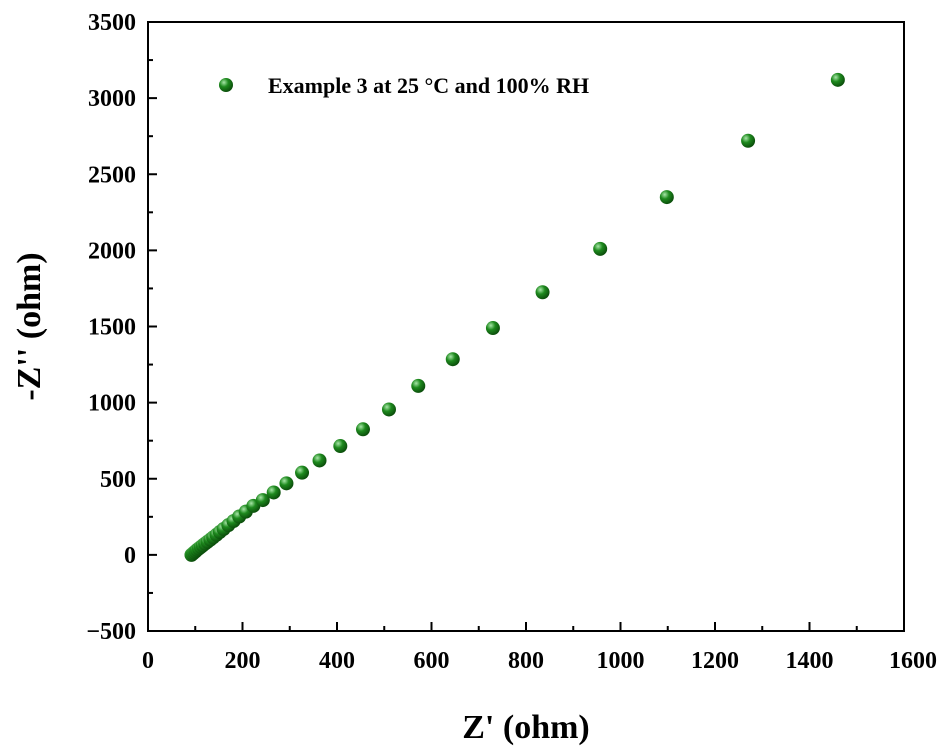  What do you see at coordinates (112, 404) in the screenshot?
I see `y-tick-label: 1000` at bounding box center [112, 404].